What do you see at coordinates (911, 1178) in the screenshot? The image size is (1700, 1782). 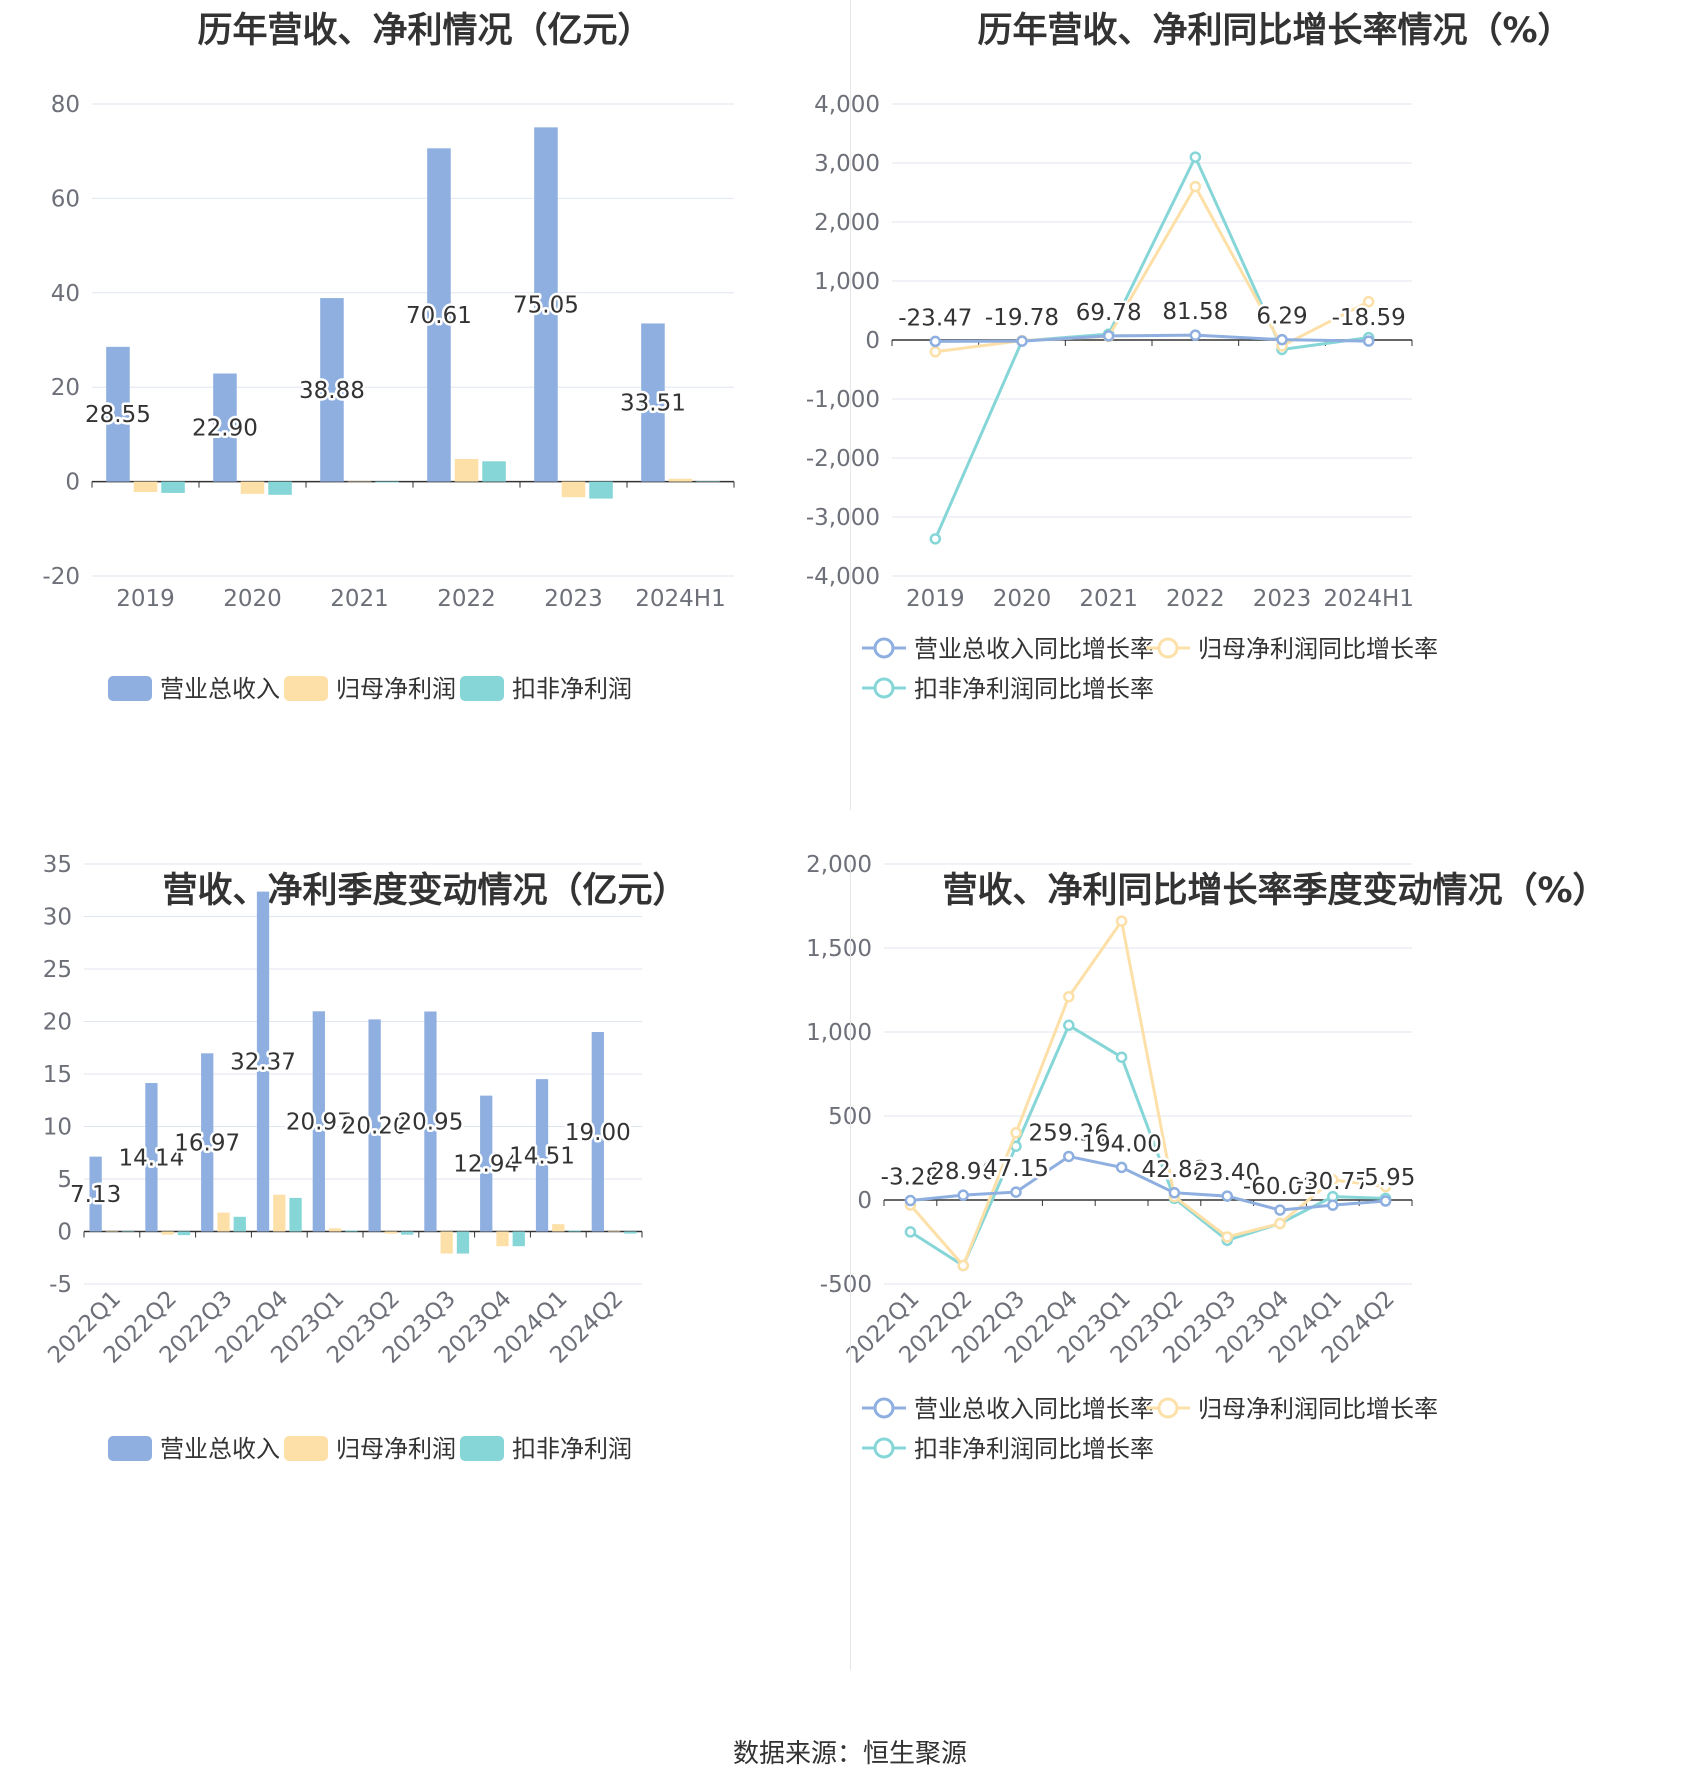 I see `data-label: -3.28` at bounding box center [911, 1178].